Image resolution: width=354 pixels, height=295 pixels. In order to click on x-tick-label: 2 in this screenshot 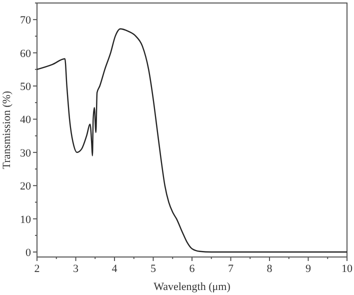, I will do `click(37, 269)`.